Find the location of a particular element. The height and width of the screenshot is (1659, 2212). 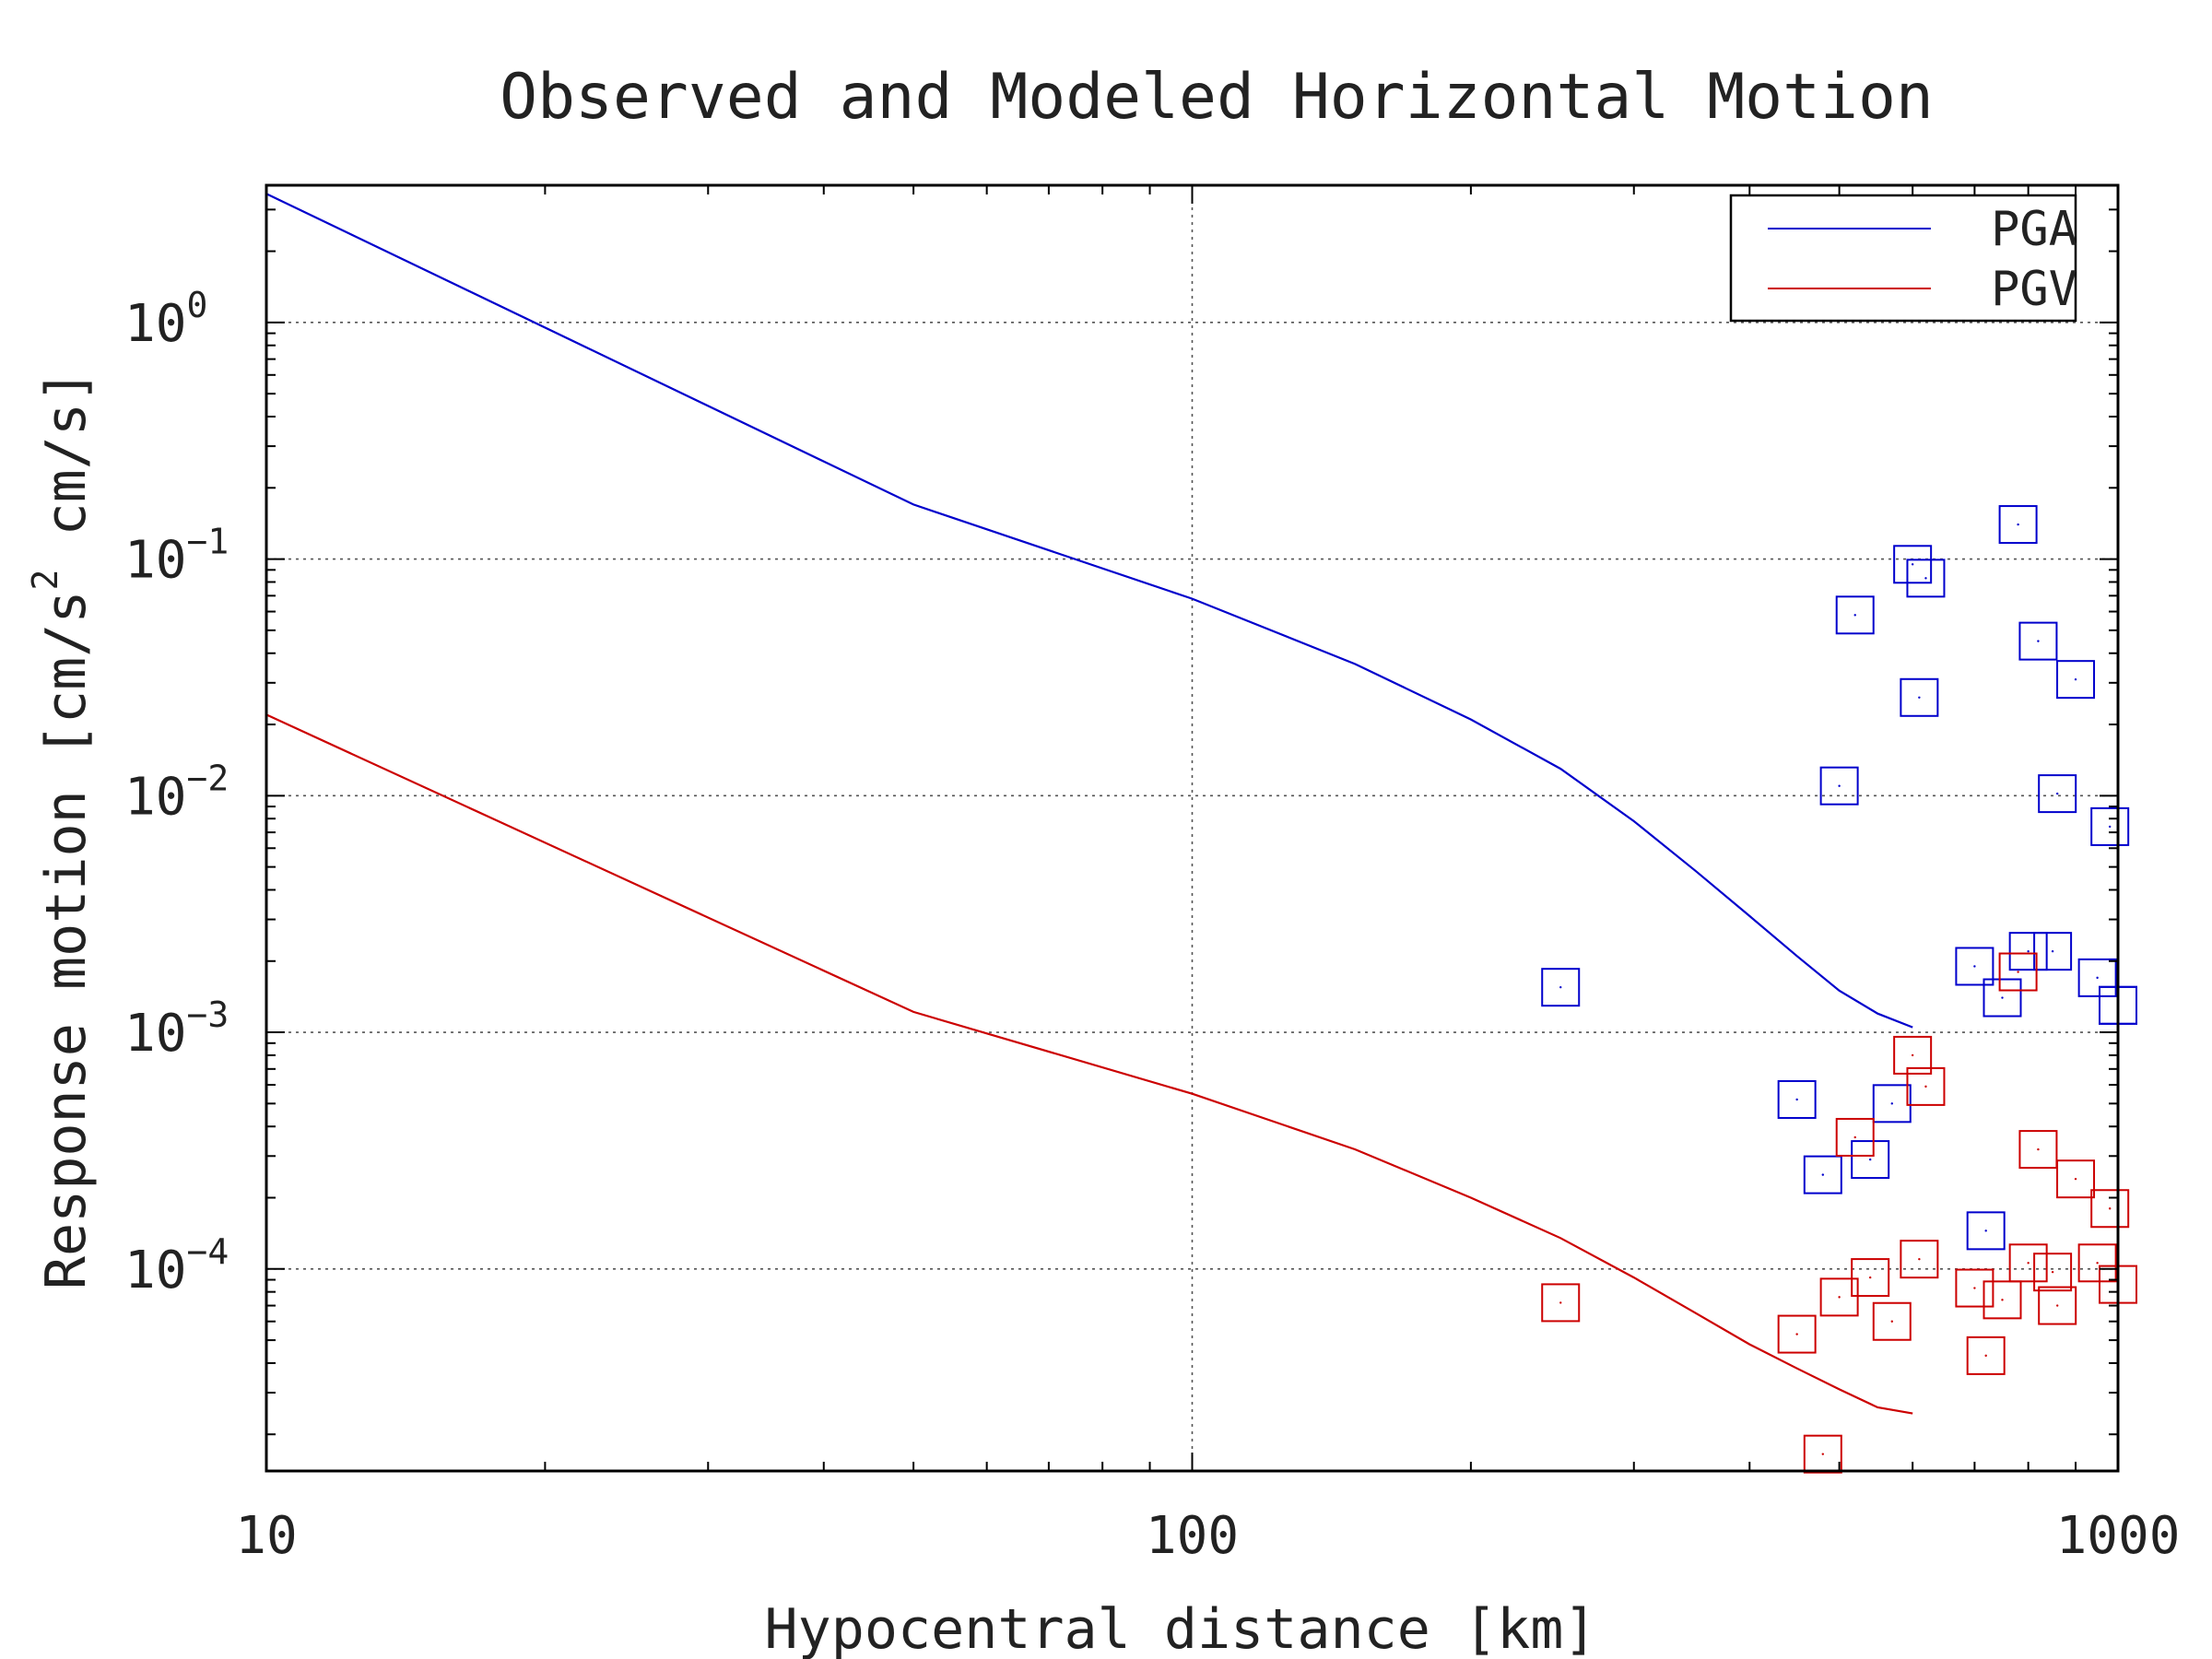

y-tick-label: 10⁻⁴ is located at coordinates (176, 1265).